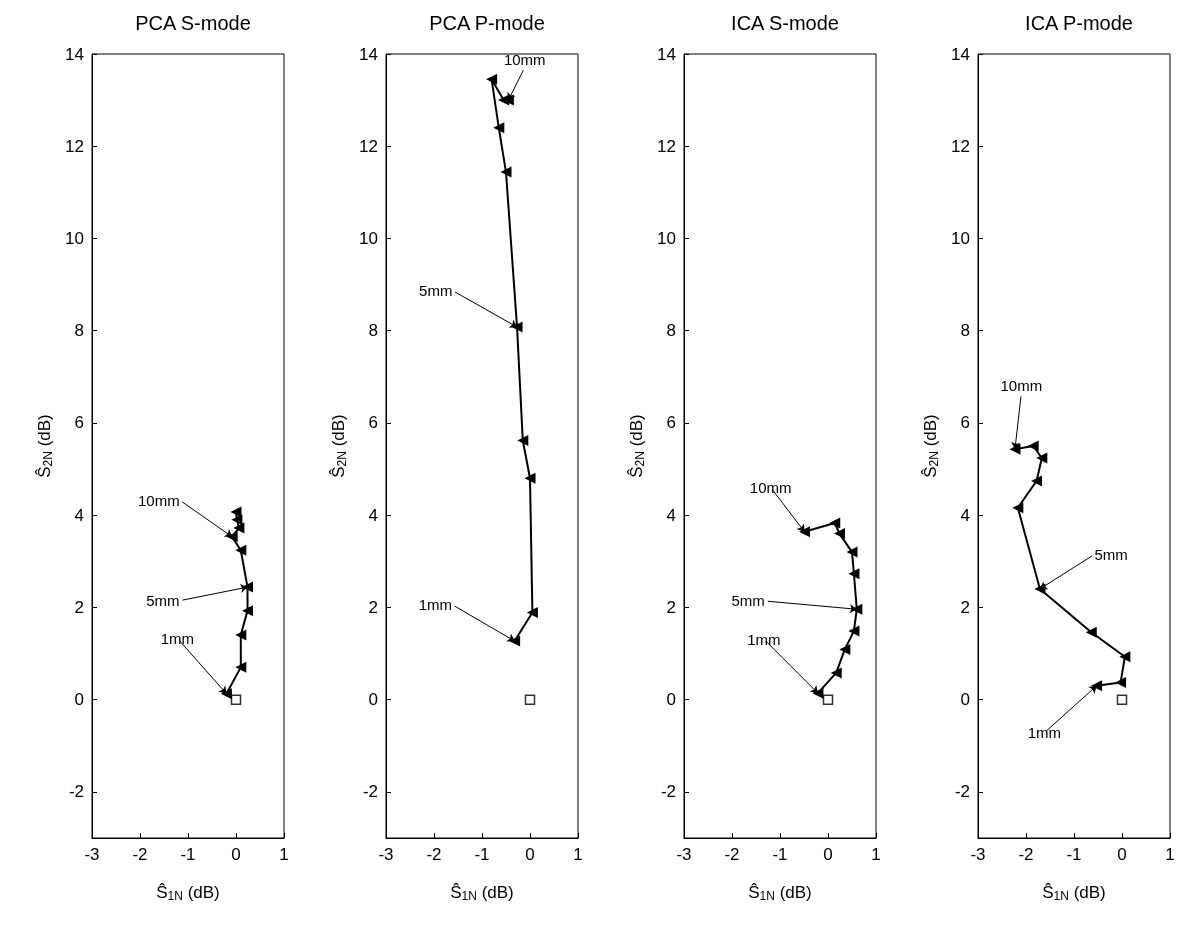 The height and width of the screenshot is (944, 1184). I want to click on chart-title: PCA S-mode, so click(193, 23).